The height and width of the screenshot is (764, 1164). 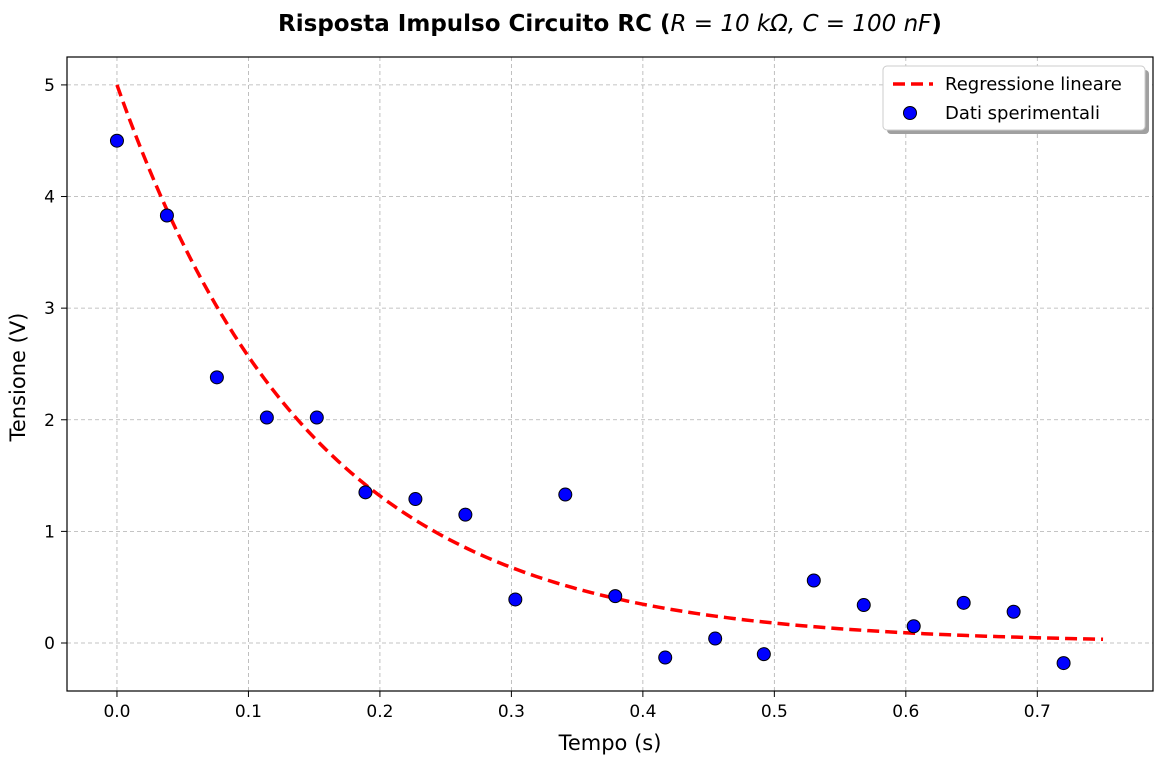 What do you see at coordinates (1037, 712) in the screenshot?
I see `x-tick-label: 0.7` at bounding box center [1037, 712].